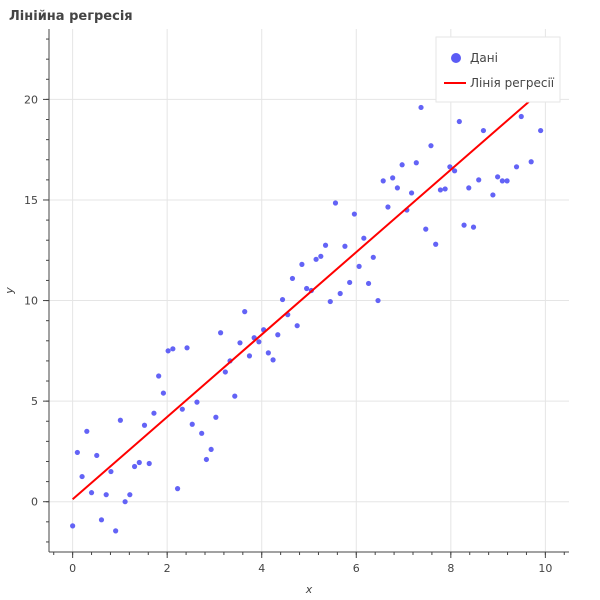 This screenshot has width=600, height=600. I want to click on legend-label-regression: Лінія регресії, so click(512, 83).